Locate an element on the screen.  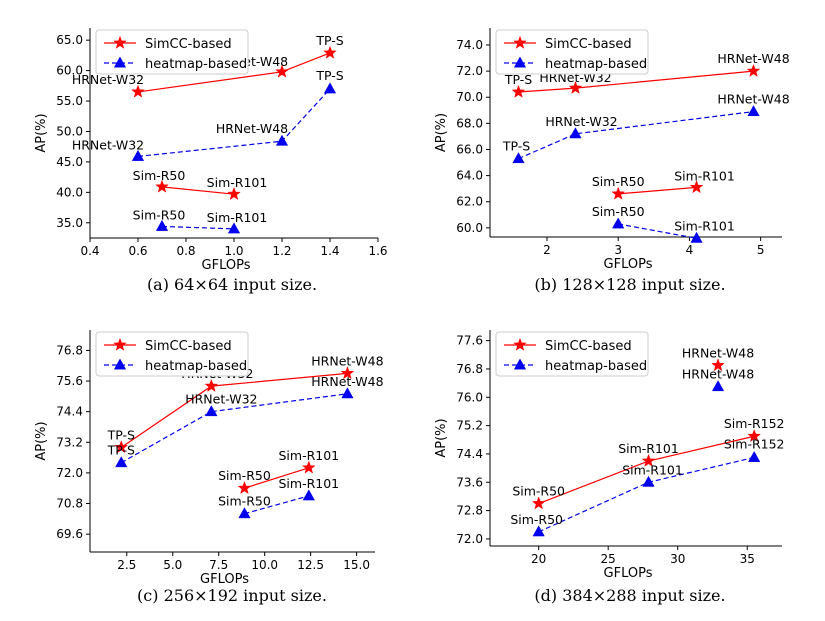
y-tick-label: 76.8 is located at coordinates (69, 350).